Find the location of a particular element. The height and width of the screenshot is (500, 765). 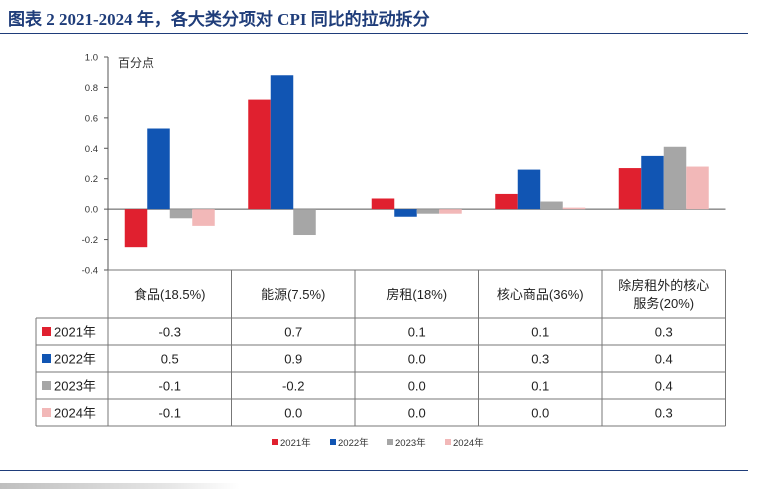

table-series-label: 2023年 is located at coordinates (75, 386).